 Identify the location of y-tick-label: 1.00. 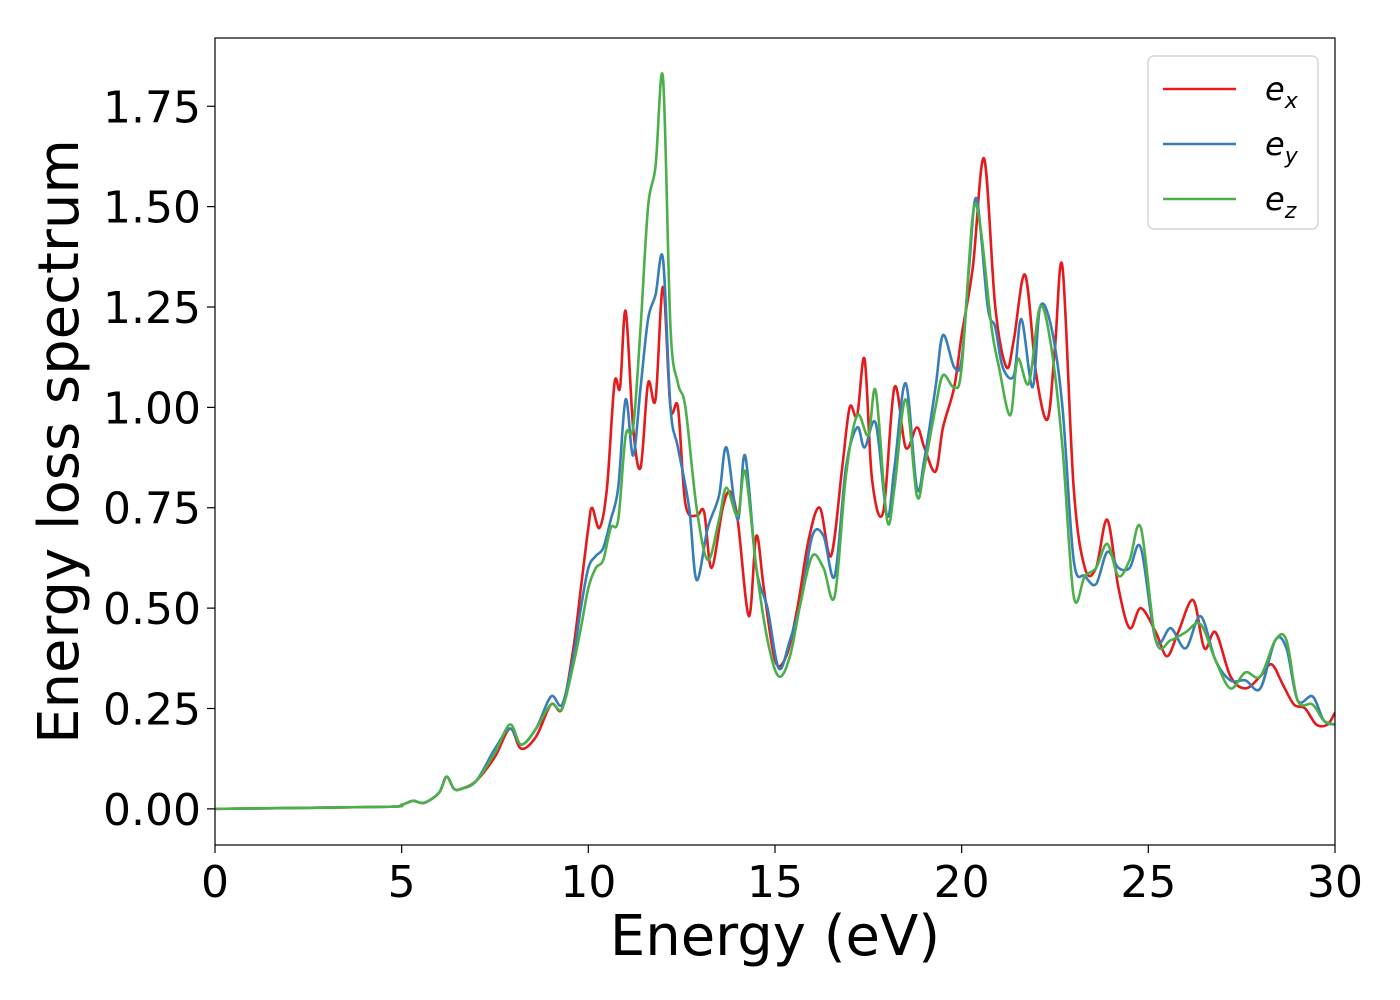
(152, 408).